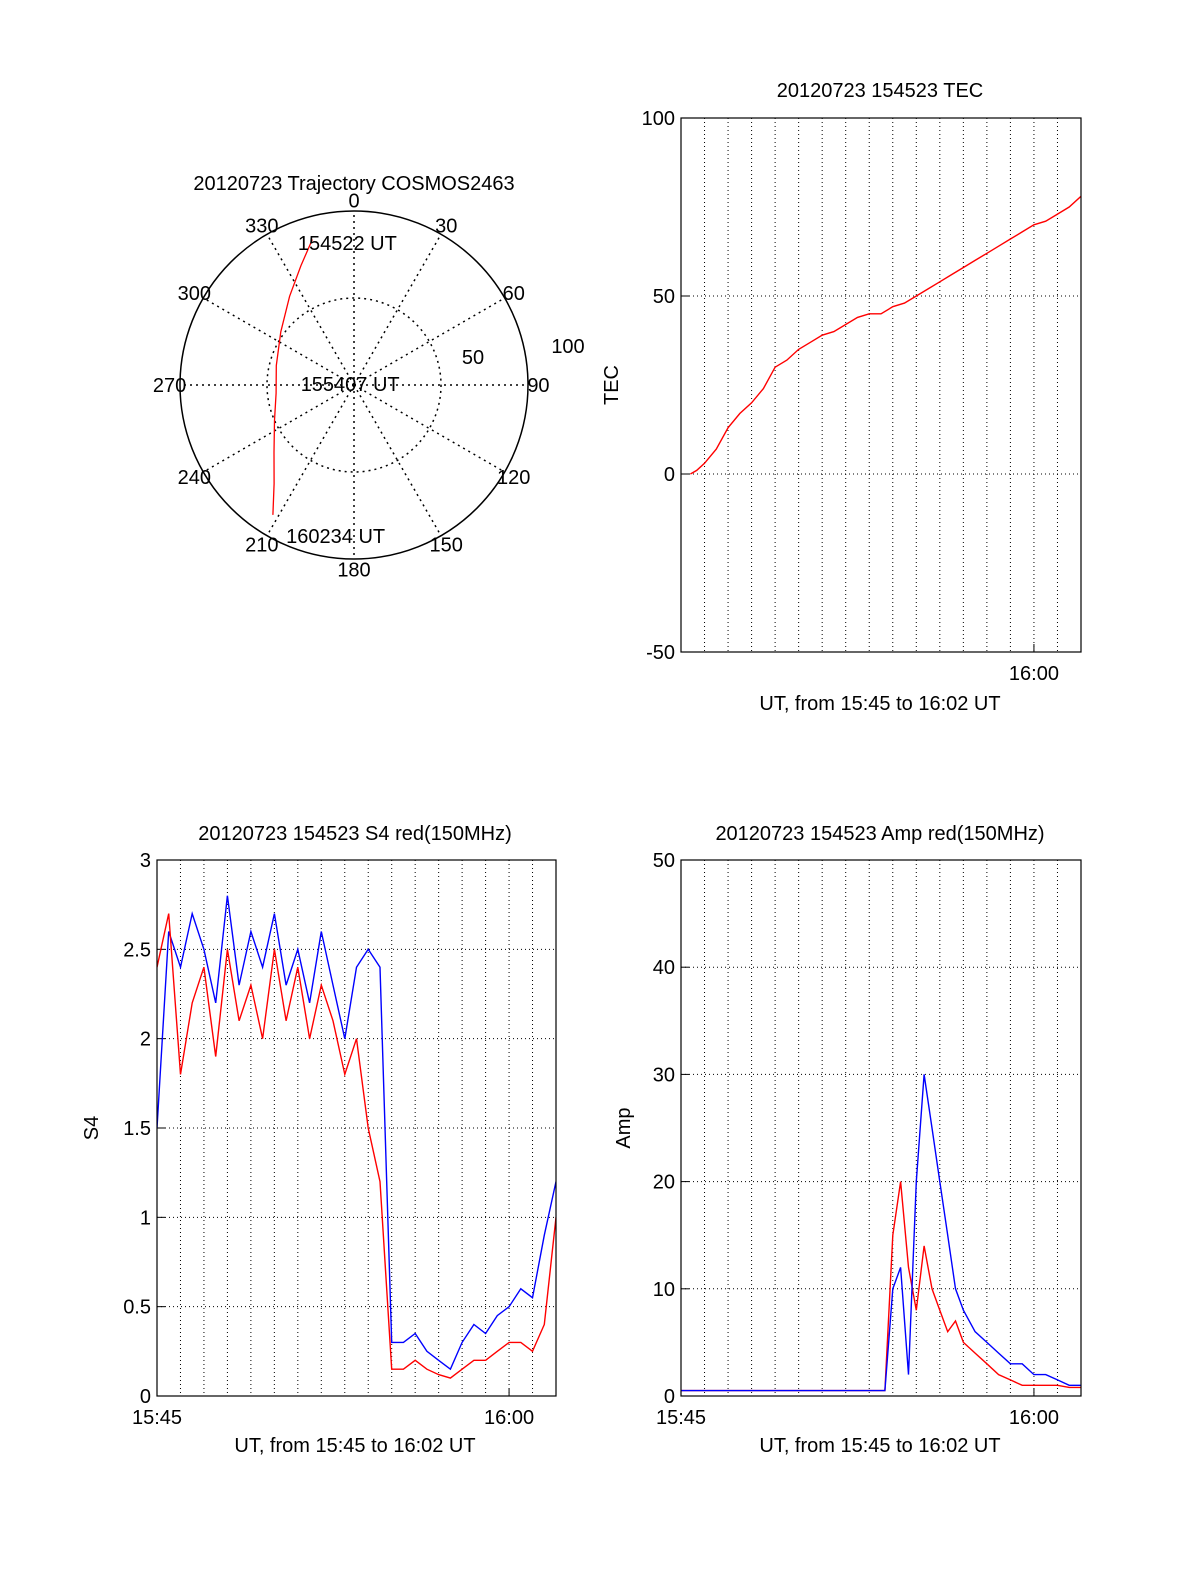 The image size is (1200, 1575). I want to click on polar-azimuth-label: 0, so click(353, 202).